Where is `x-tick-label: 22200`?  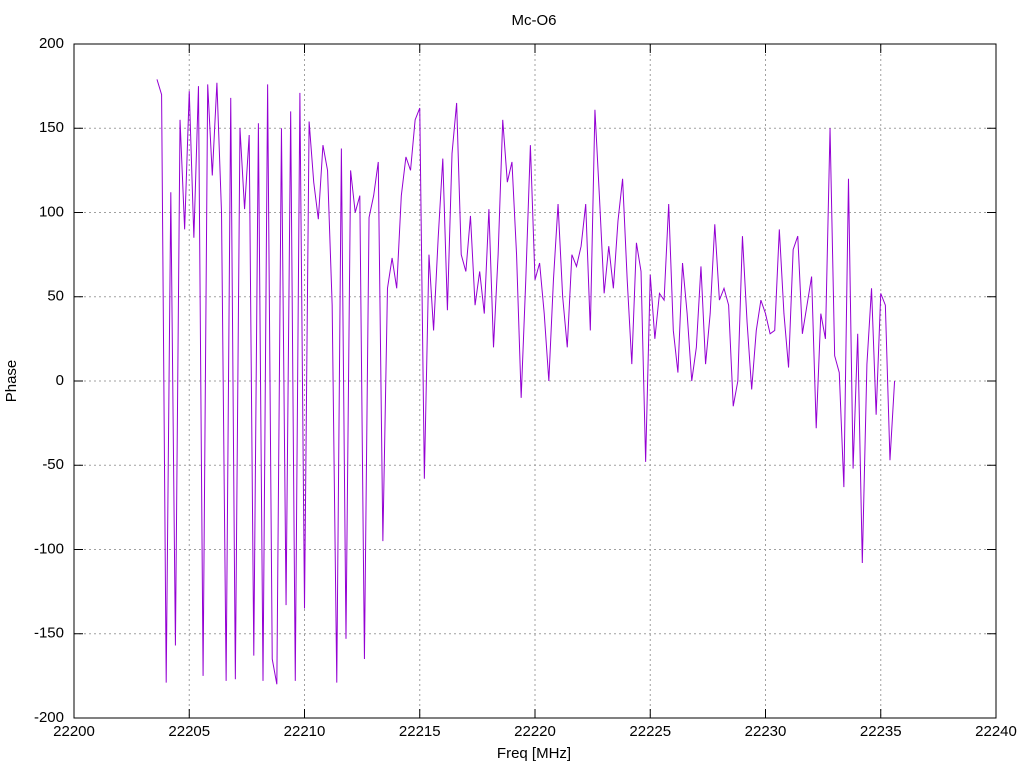
x-tick-label: 22200 is located at coordinates (74, 731).